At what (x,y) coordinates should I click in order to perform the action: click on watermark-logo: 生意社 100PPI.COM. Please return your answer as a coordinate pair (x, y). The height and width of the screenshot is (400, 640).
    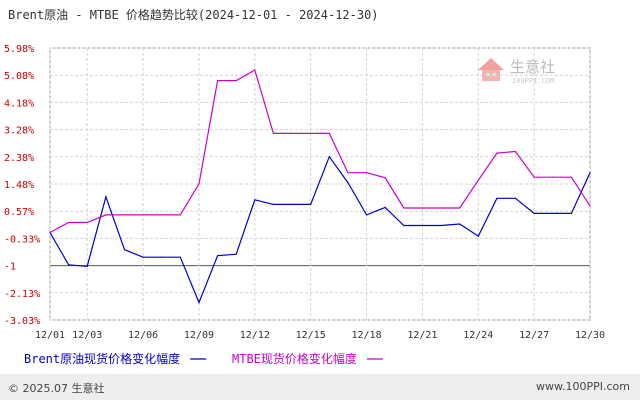
    Looking at the image, I should click on (516, 71).